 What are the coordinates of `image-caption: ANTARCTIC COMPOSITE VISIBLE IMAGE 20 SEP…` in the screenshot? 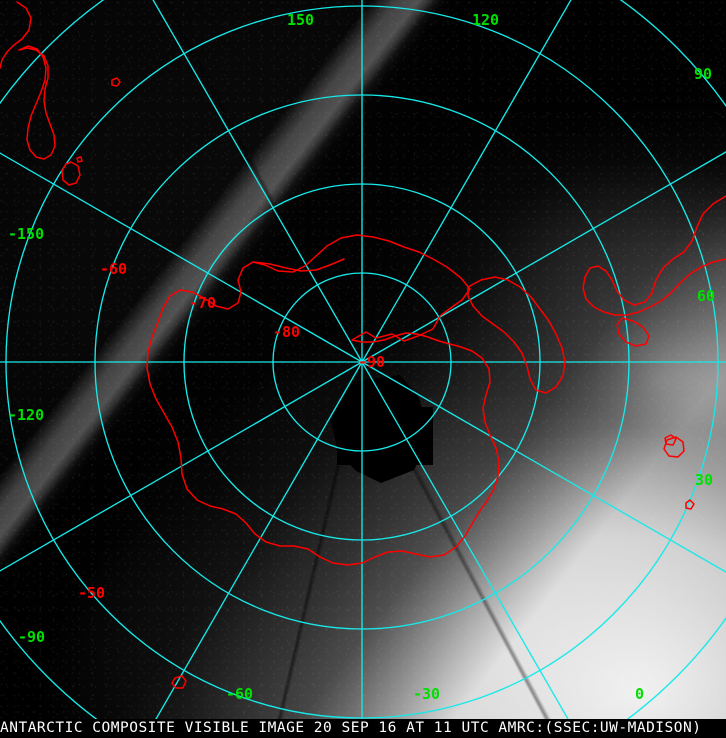 It's located at (363, 728).